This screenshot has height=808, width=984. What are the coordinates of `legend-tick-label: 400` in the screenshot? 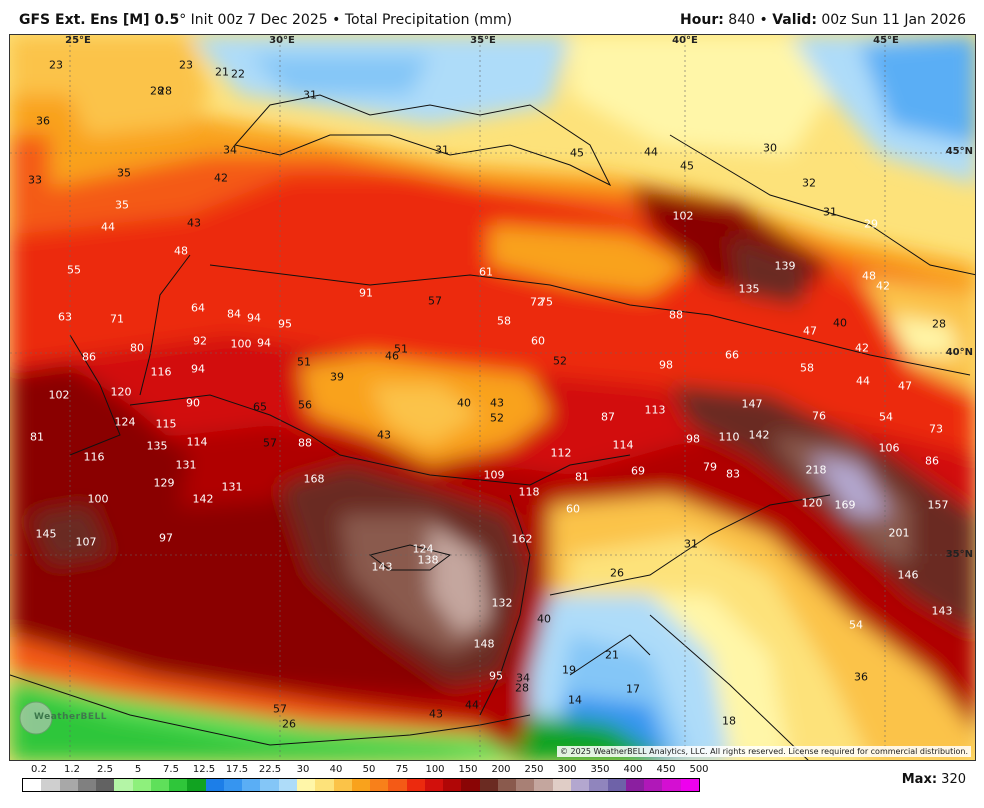 It's located at (633, 769).